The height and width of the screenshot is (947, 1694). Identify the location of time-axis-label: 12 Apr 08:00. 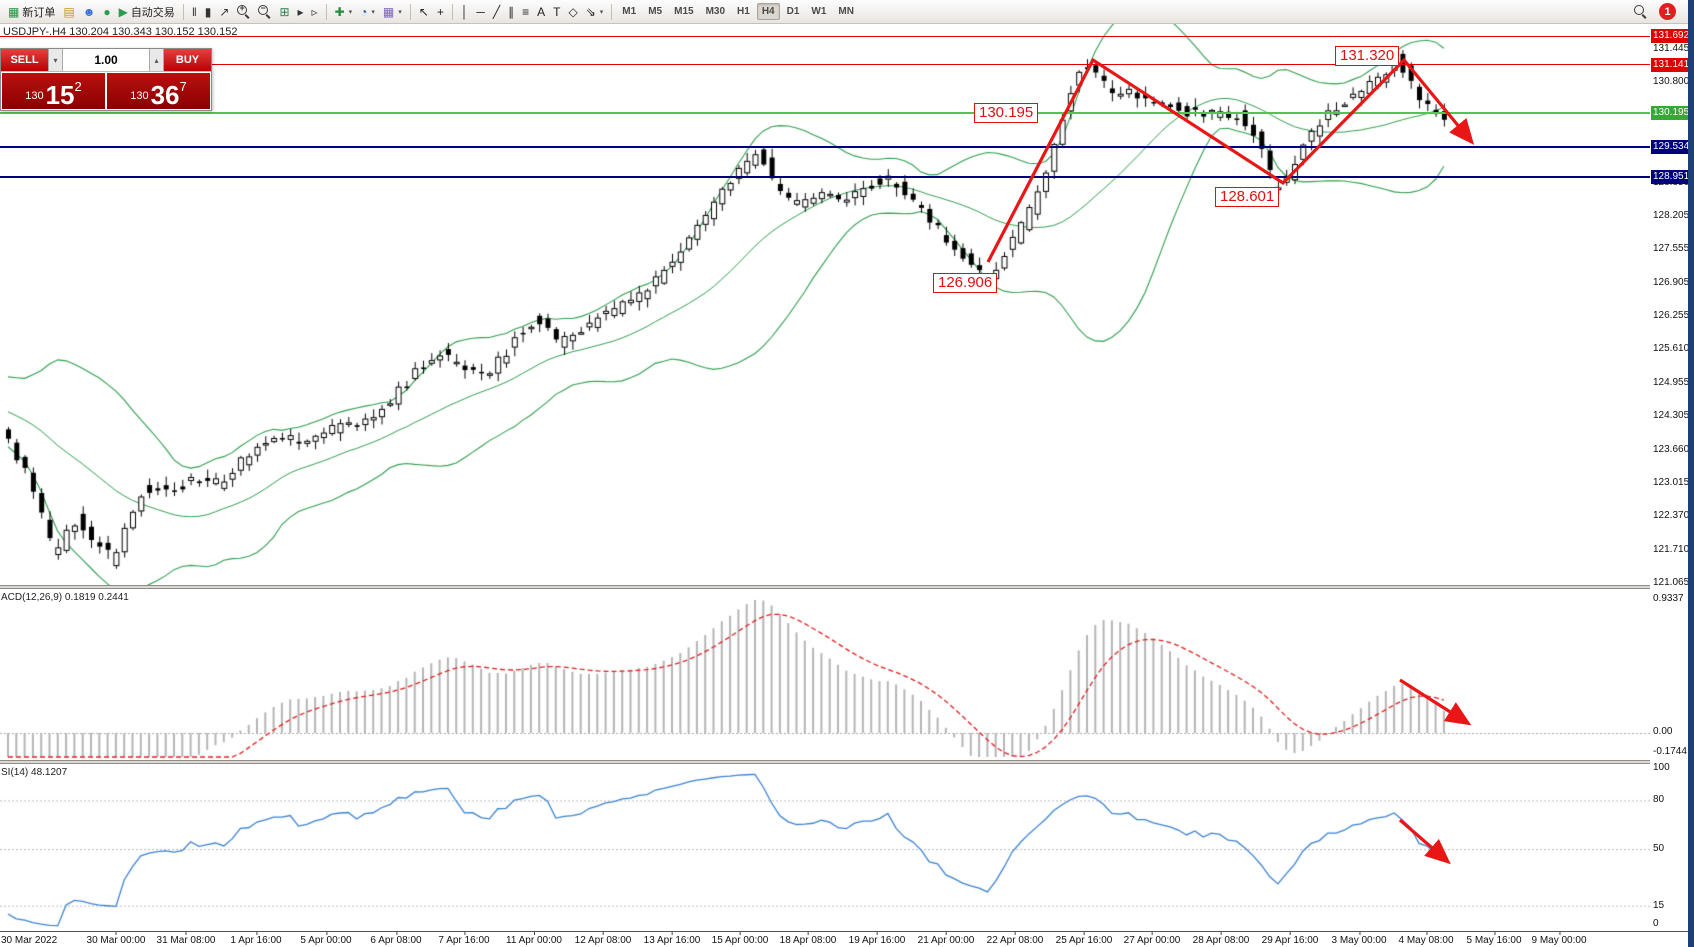
(603, 939).